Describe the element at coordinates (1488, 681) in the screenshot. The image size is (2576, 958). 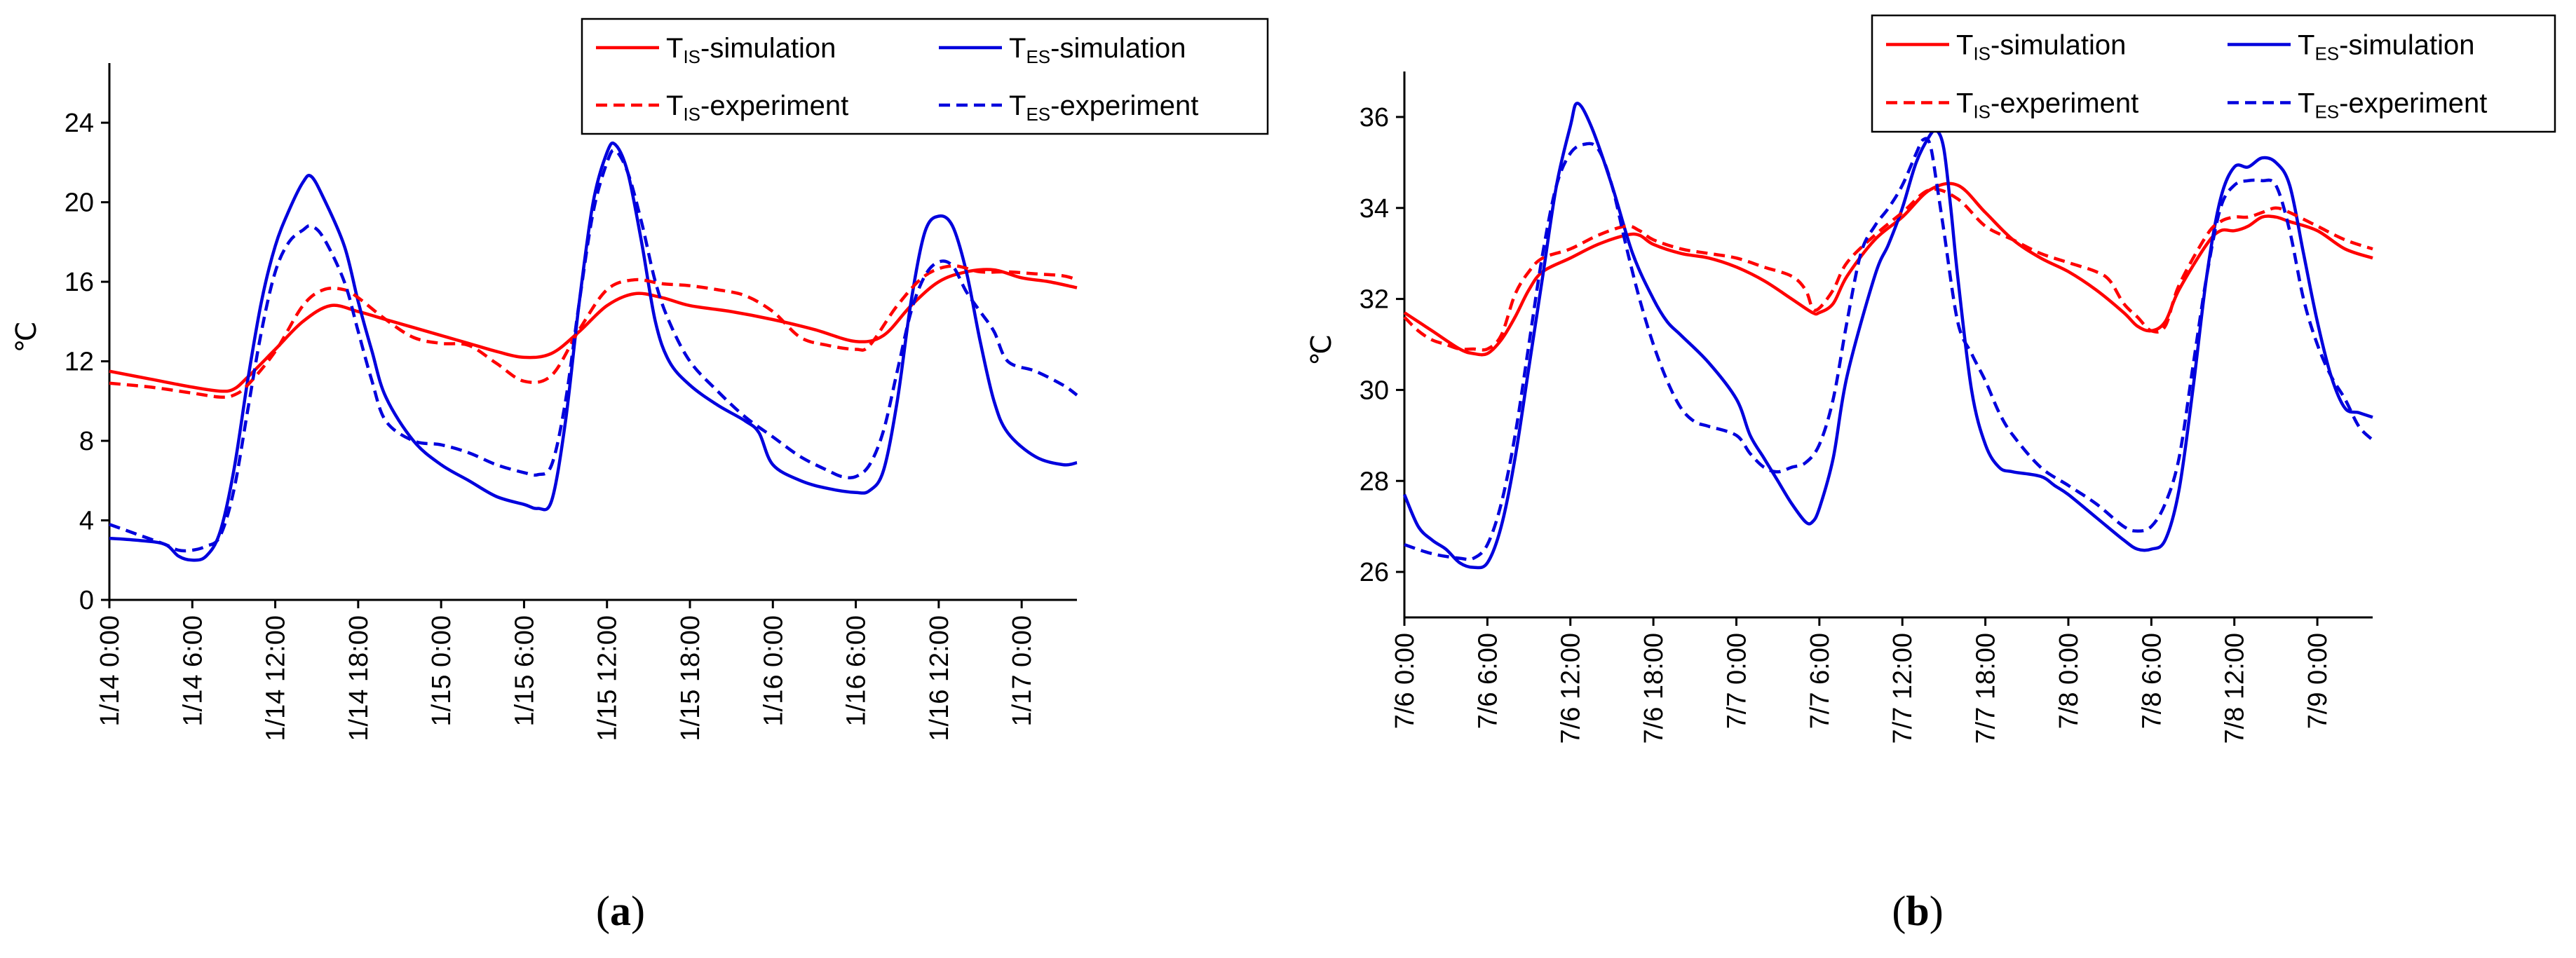
I see `x-tick-label: 7/6 6:00` at that location.